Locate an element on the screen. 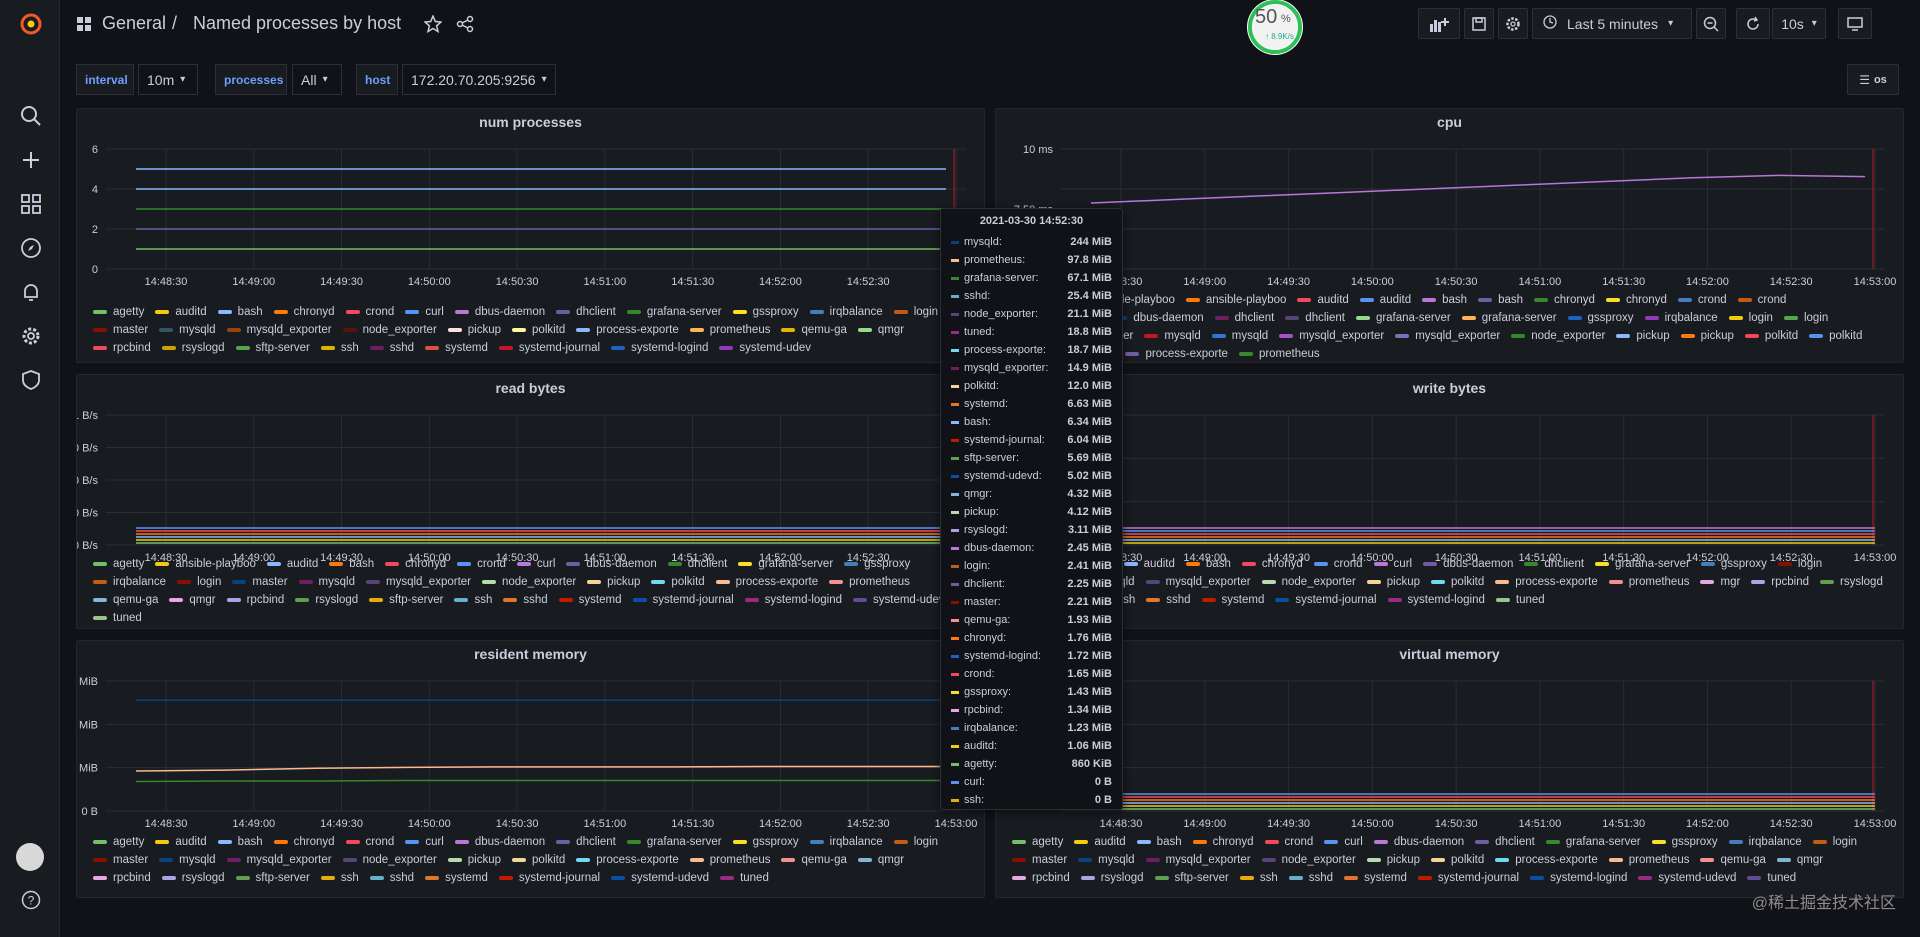 This screenshot has height=937, width=1920. variable-select-interval: 10m ▾ is located at coordinates (168, 79).